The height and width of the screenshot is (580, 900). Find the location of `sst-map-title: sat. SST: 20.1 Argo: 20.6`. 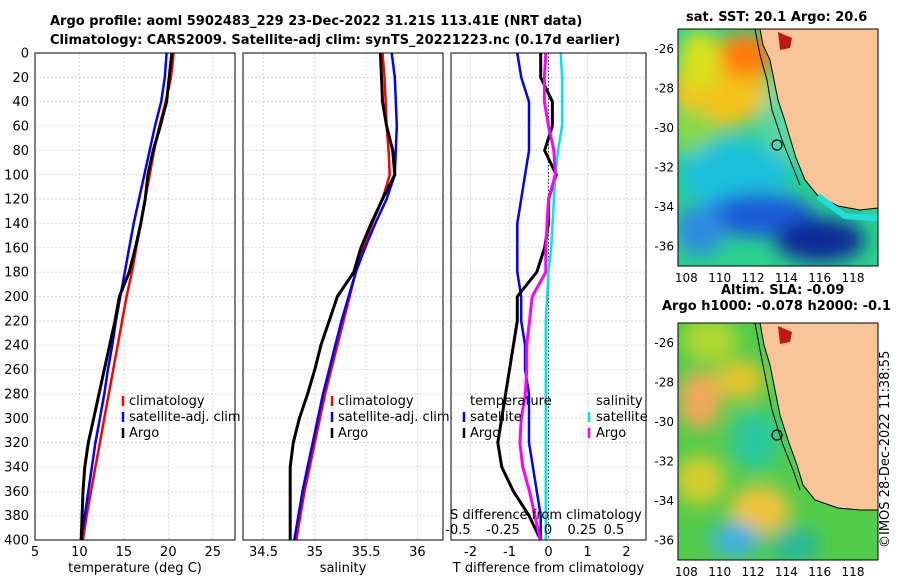

sst-map-title: sat. SST: 20.1 Argo: 20.6 is located at coordinates (777, 17).